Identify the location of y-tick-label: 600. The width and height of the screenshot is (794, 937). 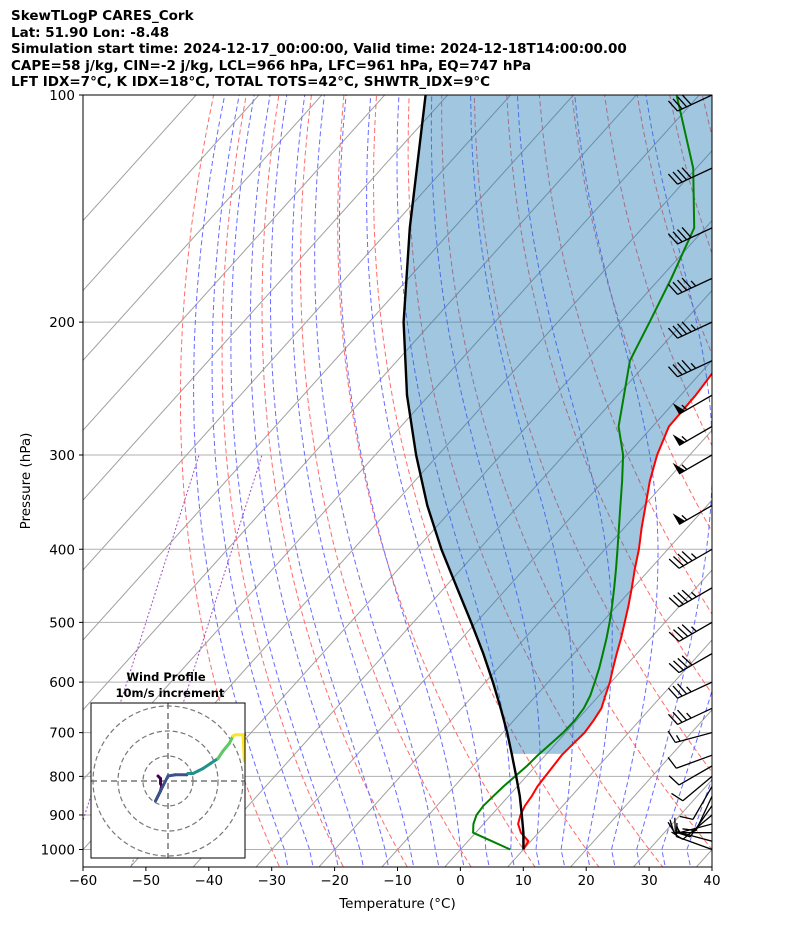
(62, 683).